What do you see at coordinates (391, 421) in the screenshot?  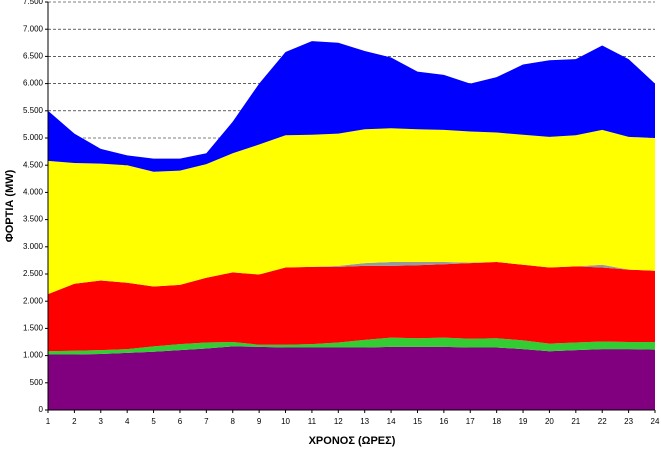 I see `x-tick-label: 14` at bounding box center [391, 421].